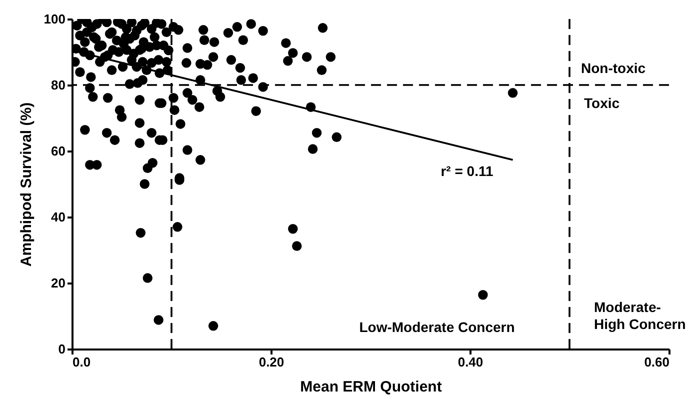  What do you see at coordinates (58, 217) in the screenshot?
I see `y-tick-label: 40` at bounding box center [58, 217].